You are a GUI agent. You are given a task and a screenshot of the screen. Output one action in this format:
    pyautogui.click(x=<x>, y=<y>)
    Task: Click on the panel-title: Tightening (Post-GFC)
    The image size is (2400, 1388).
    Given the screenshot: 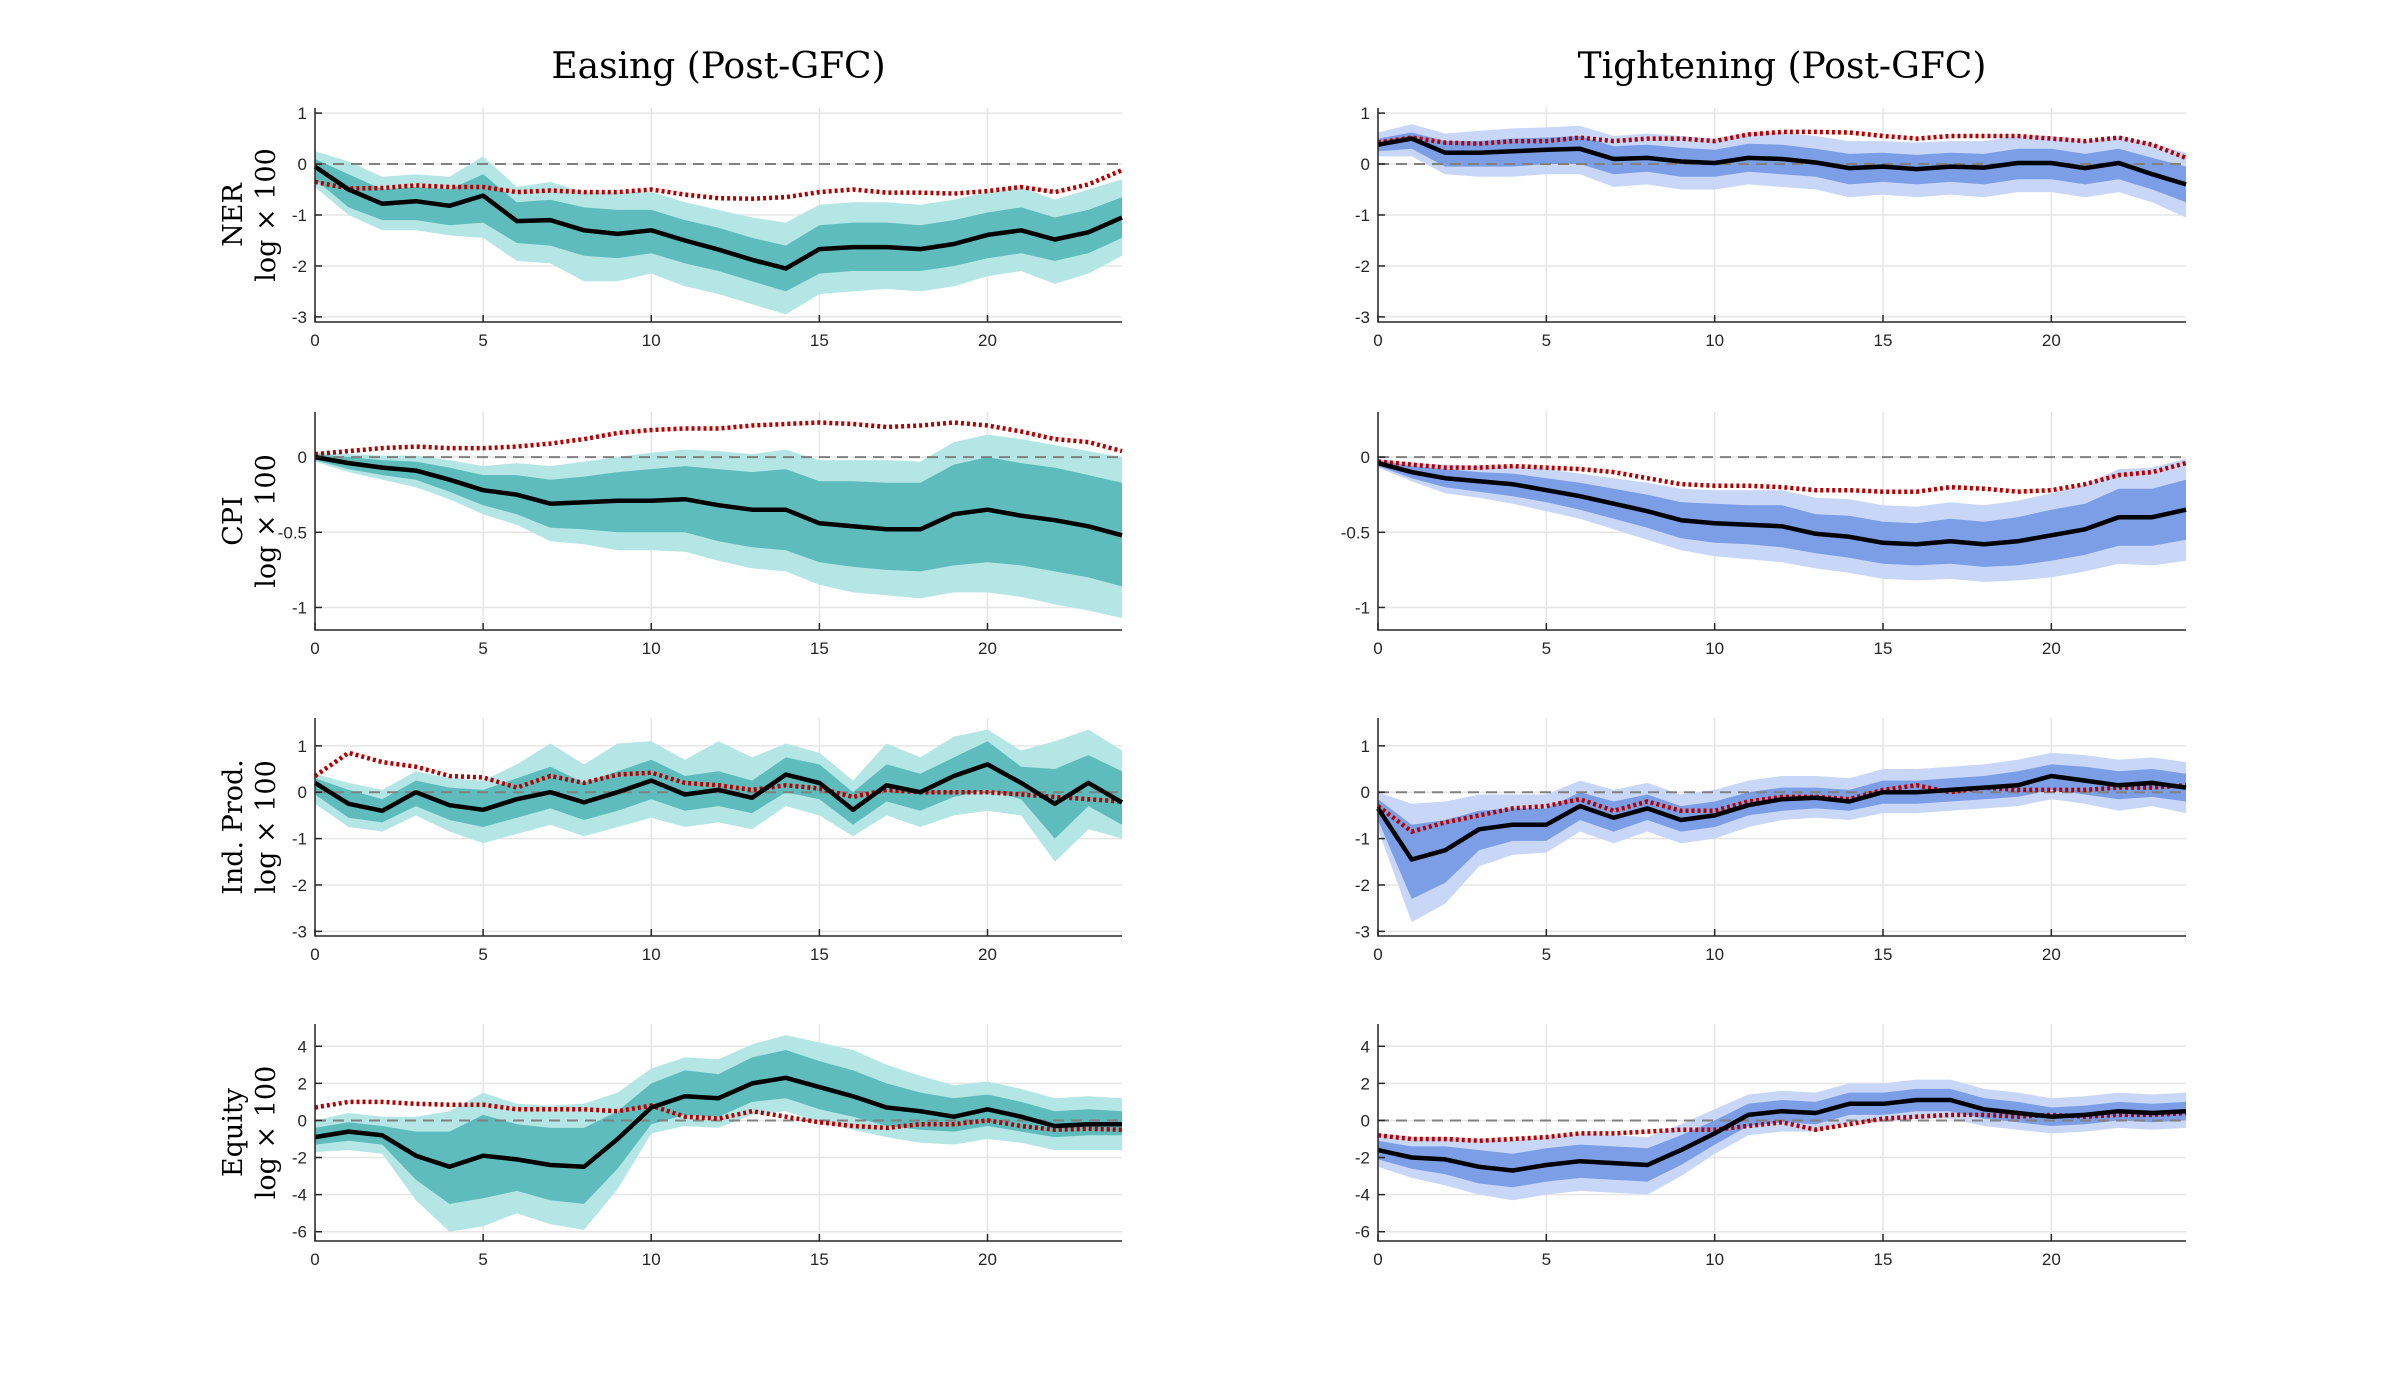 What is the action you would take?
    pyautogui.click(x=1782, y=66)
    